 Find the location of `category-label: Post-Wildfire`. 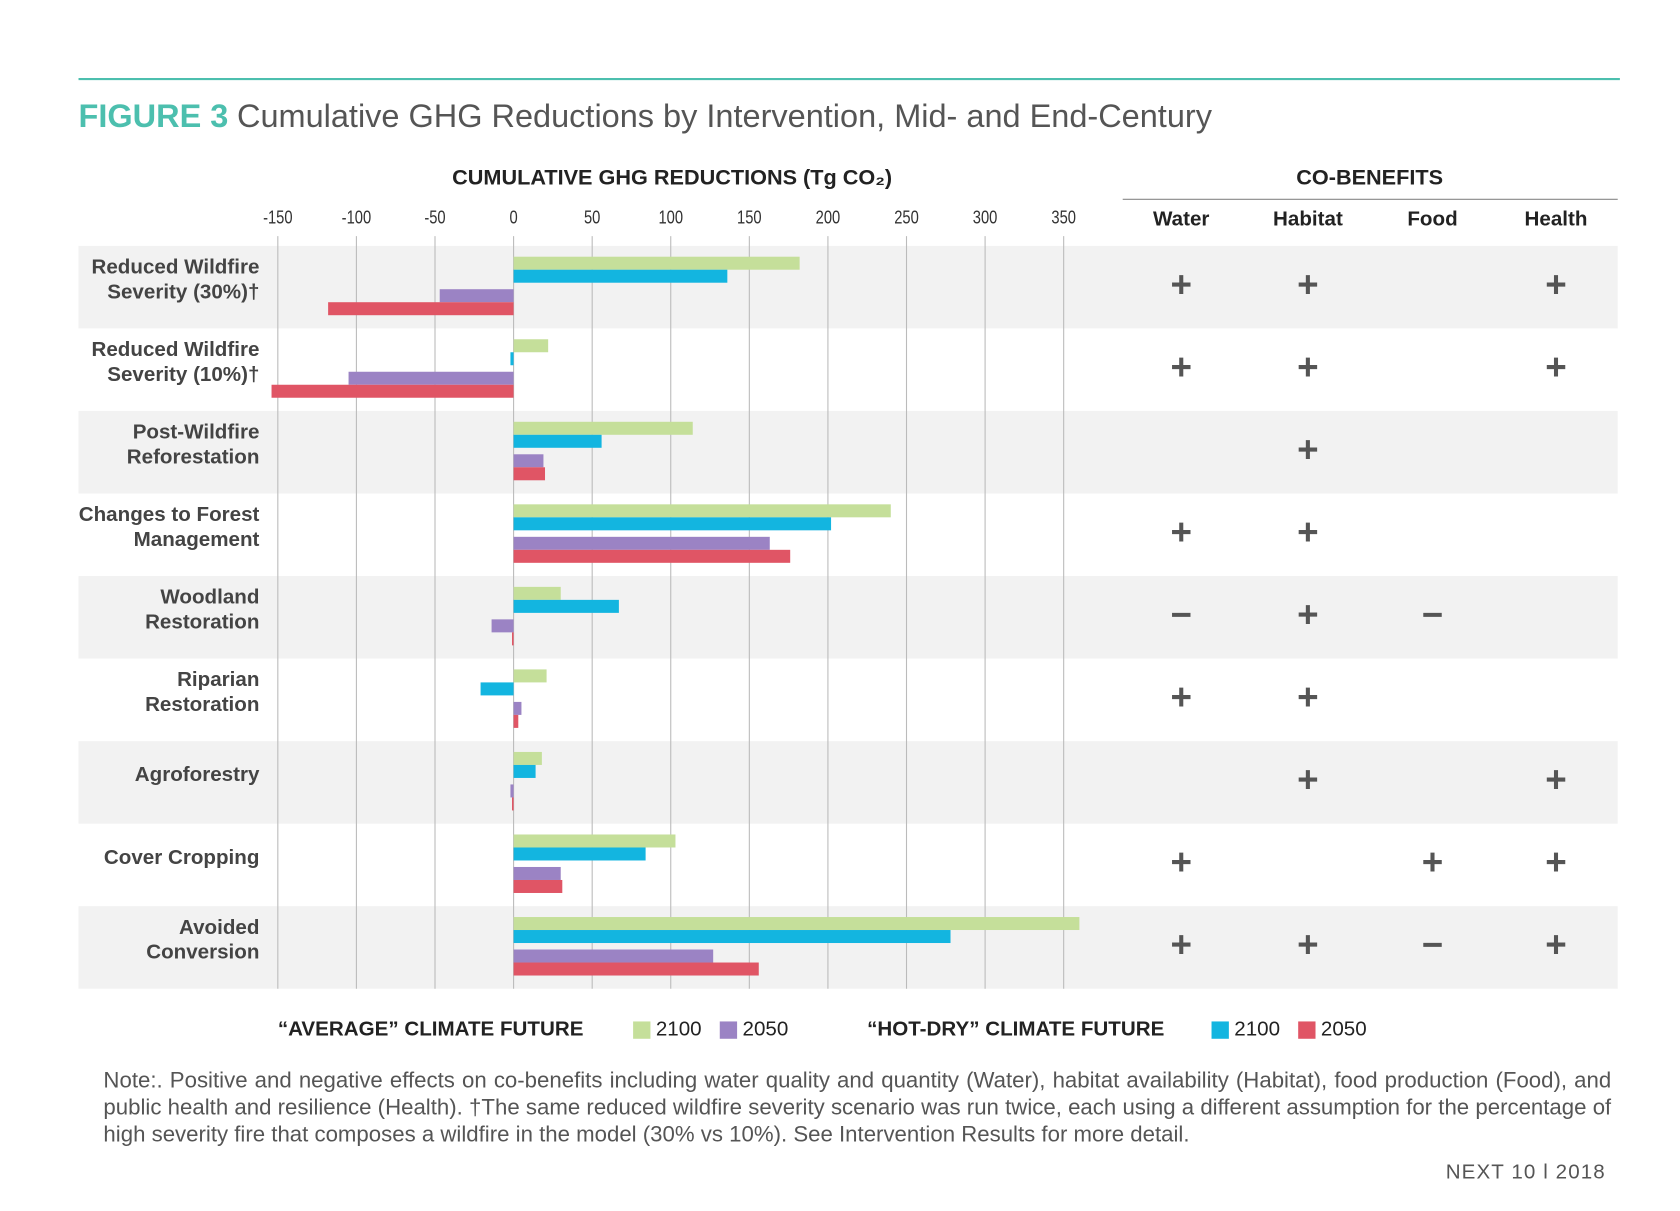

category-label: Post-Wildfire is located at coordinates (196, 432).